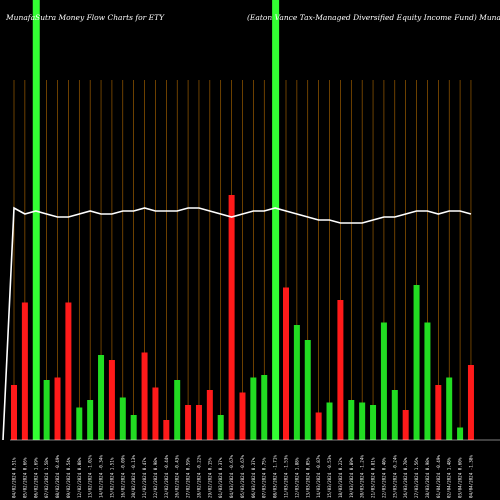  What do you see at coordinates (253, 477) in the screenshot?
I see `x-tick-label: 06/03/2024 0.37%` at bounding box center [253, 477].